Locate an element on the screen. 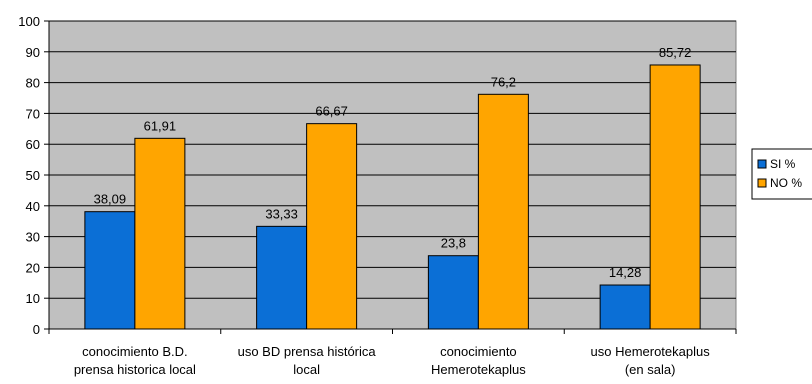 The height and width of the screenshot is (384, 812). legend-label: NO % is located at coordinates (786, 183).